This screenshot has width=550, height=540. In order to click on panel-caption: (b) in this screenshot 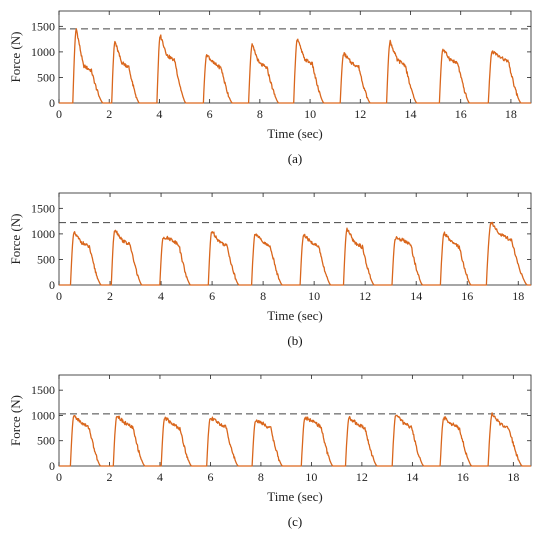, I will do `click(294, 340)`.